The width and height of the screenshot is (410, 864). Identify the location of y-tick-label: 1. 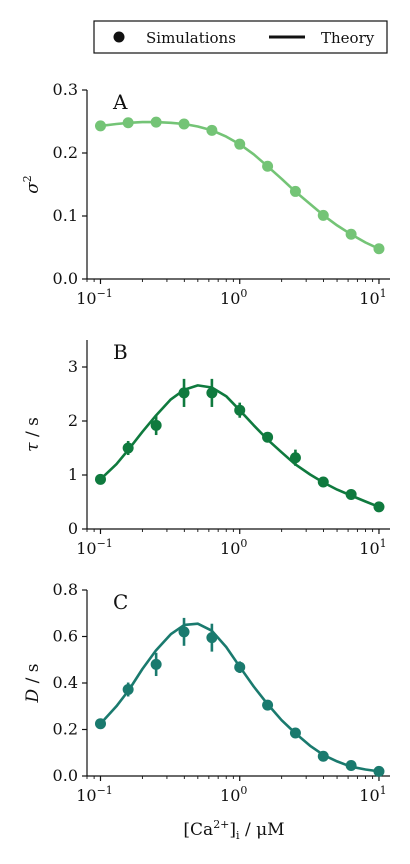
(73, 474).